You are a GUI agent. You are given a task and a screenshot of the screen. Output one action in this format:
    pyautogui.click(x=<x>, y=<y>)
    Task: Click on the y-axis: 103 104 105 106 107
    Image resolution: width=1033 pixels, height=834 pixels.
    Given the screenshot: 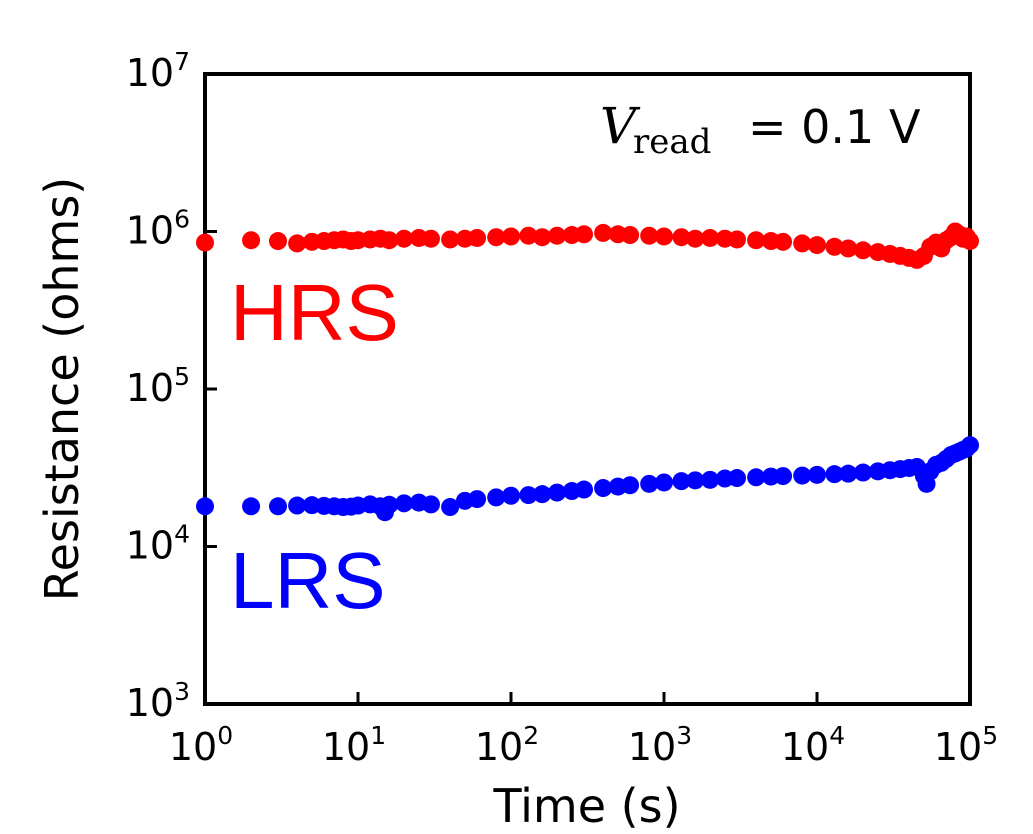 What is the action you would take?
    pyautogui.click(x=171, y=386)
    